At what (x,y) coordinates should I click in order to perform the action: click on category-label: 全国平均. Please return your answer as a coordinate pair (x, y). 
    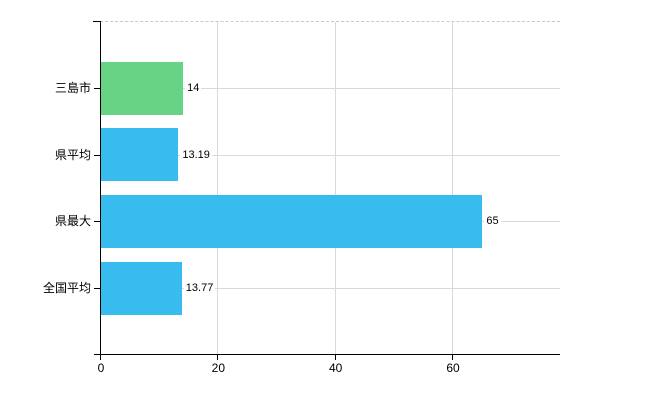
    Looking at the image, I should click on (66, 288).